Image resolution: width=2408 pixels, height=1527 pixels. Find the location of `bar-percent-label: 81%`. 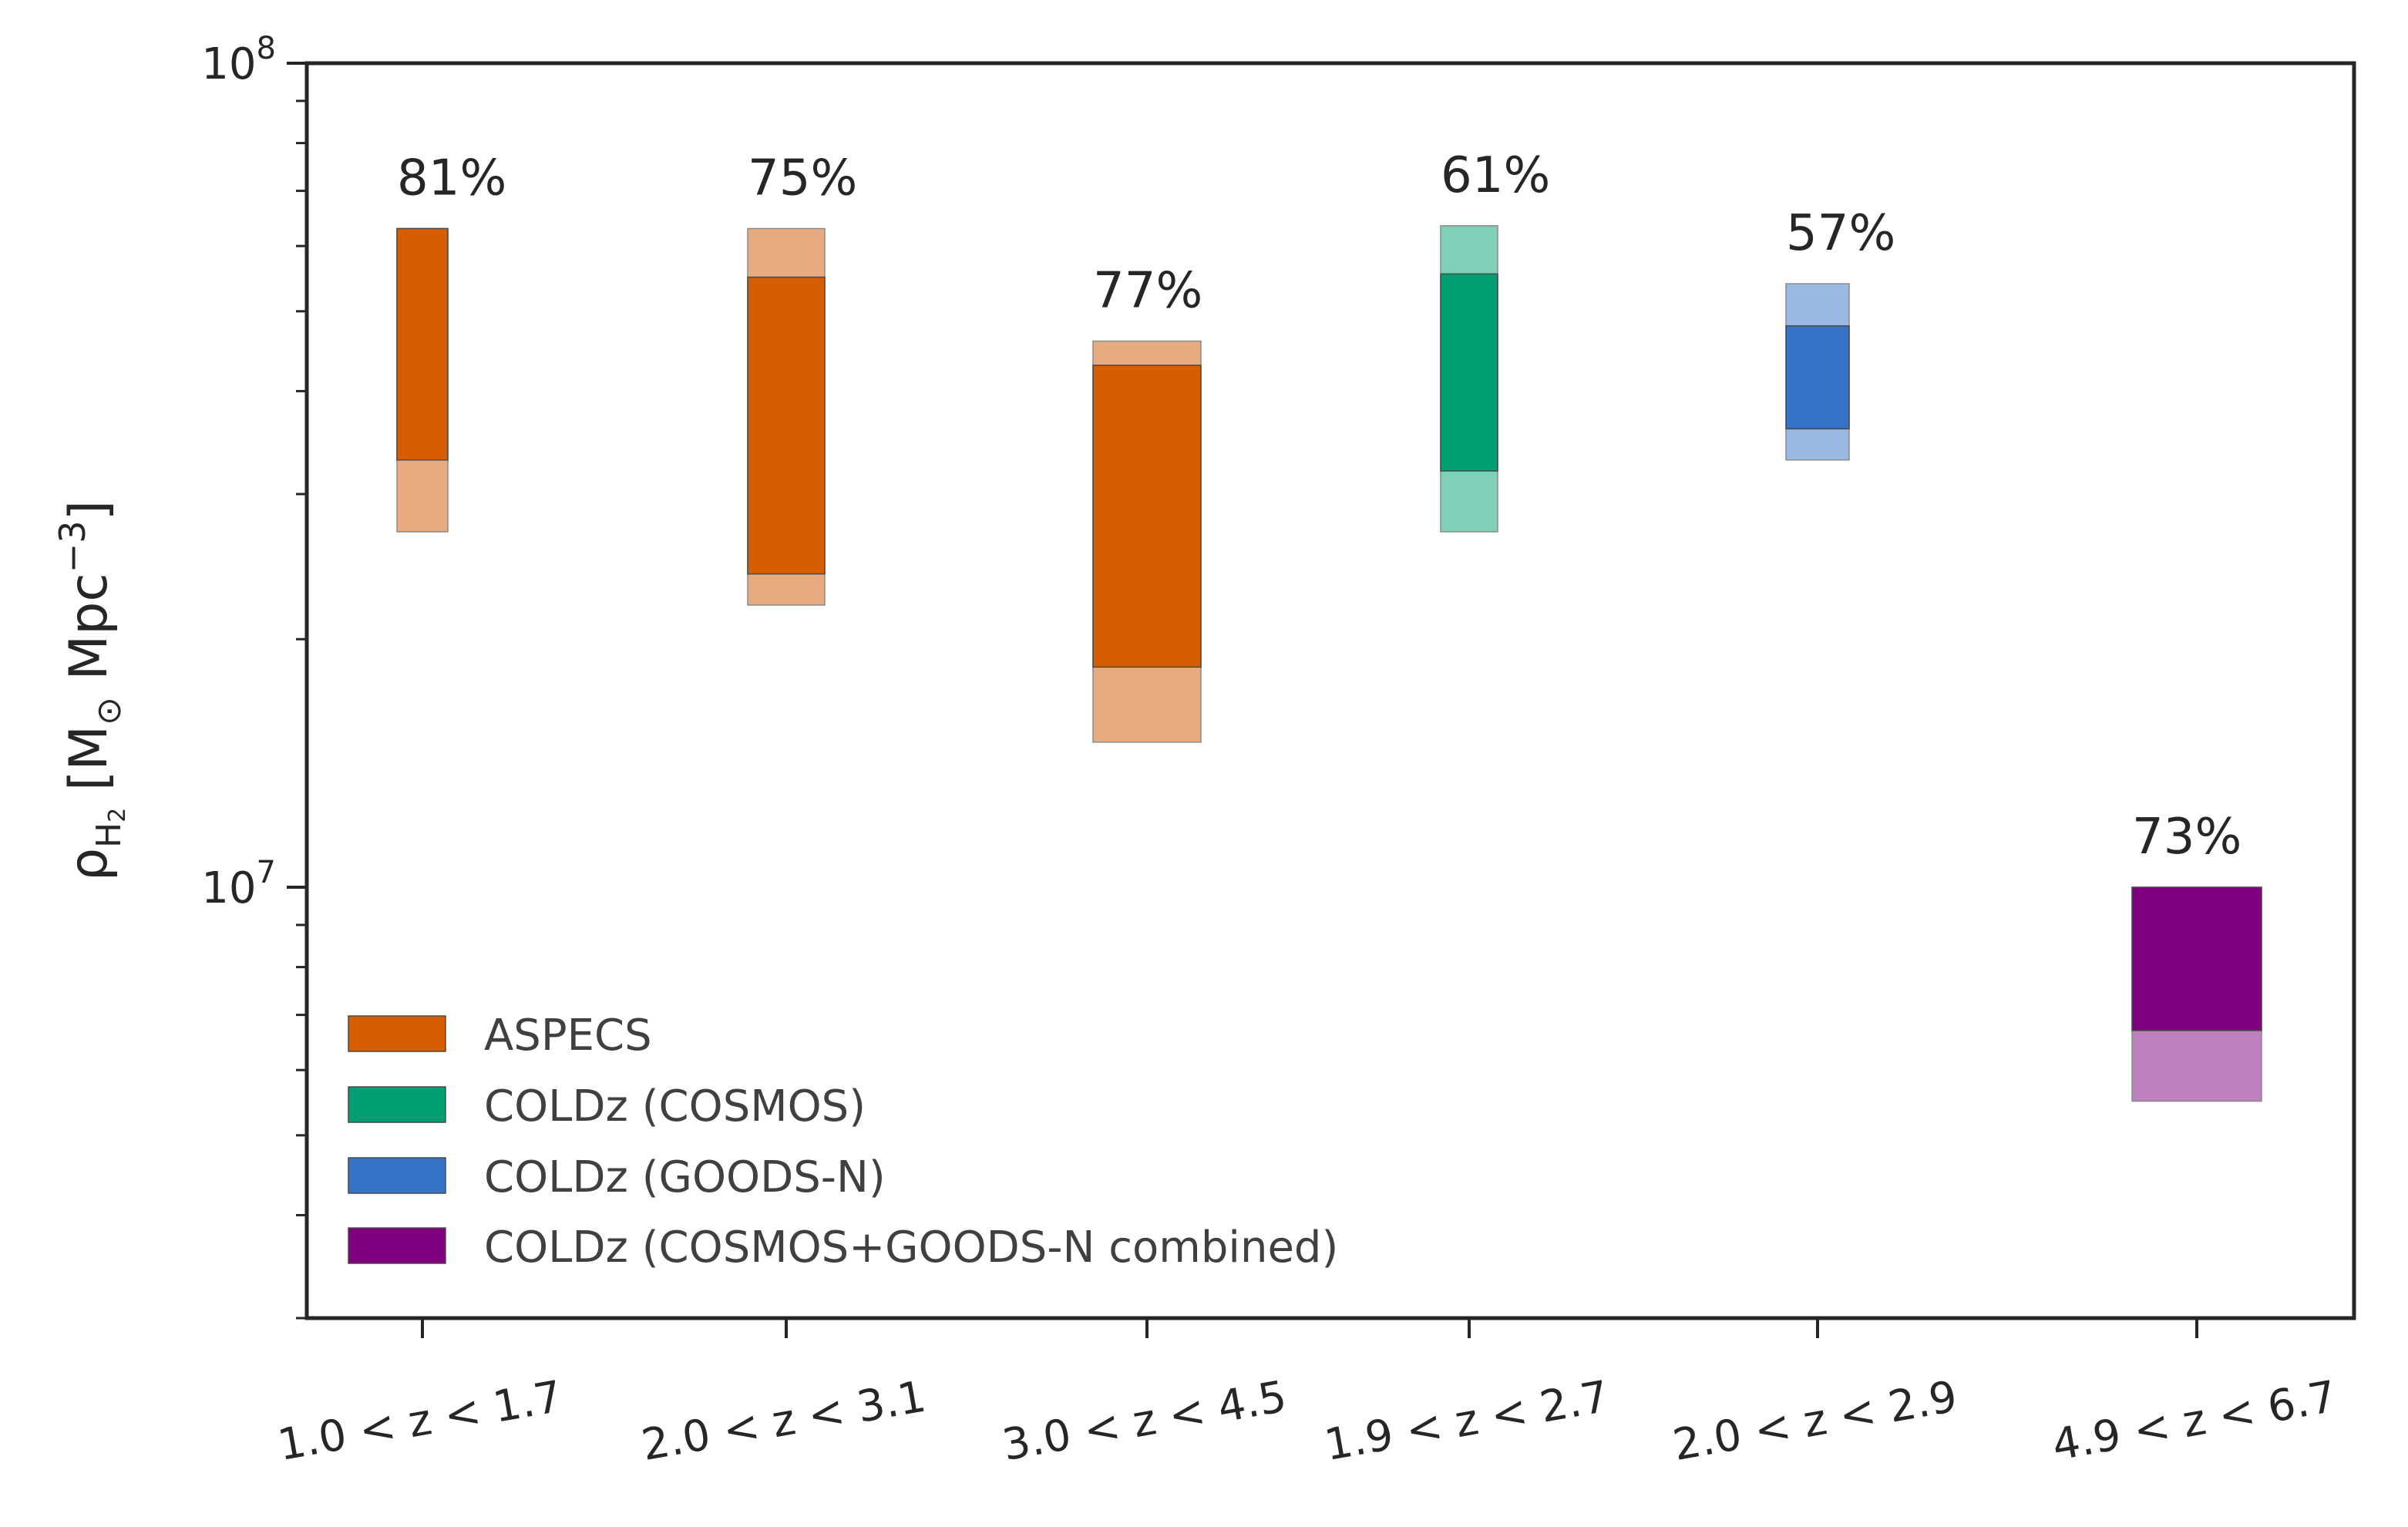

bar-percent-label: 81% is located at coordinates (451, 178).